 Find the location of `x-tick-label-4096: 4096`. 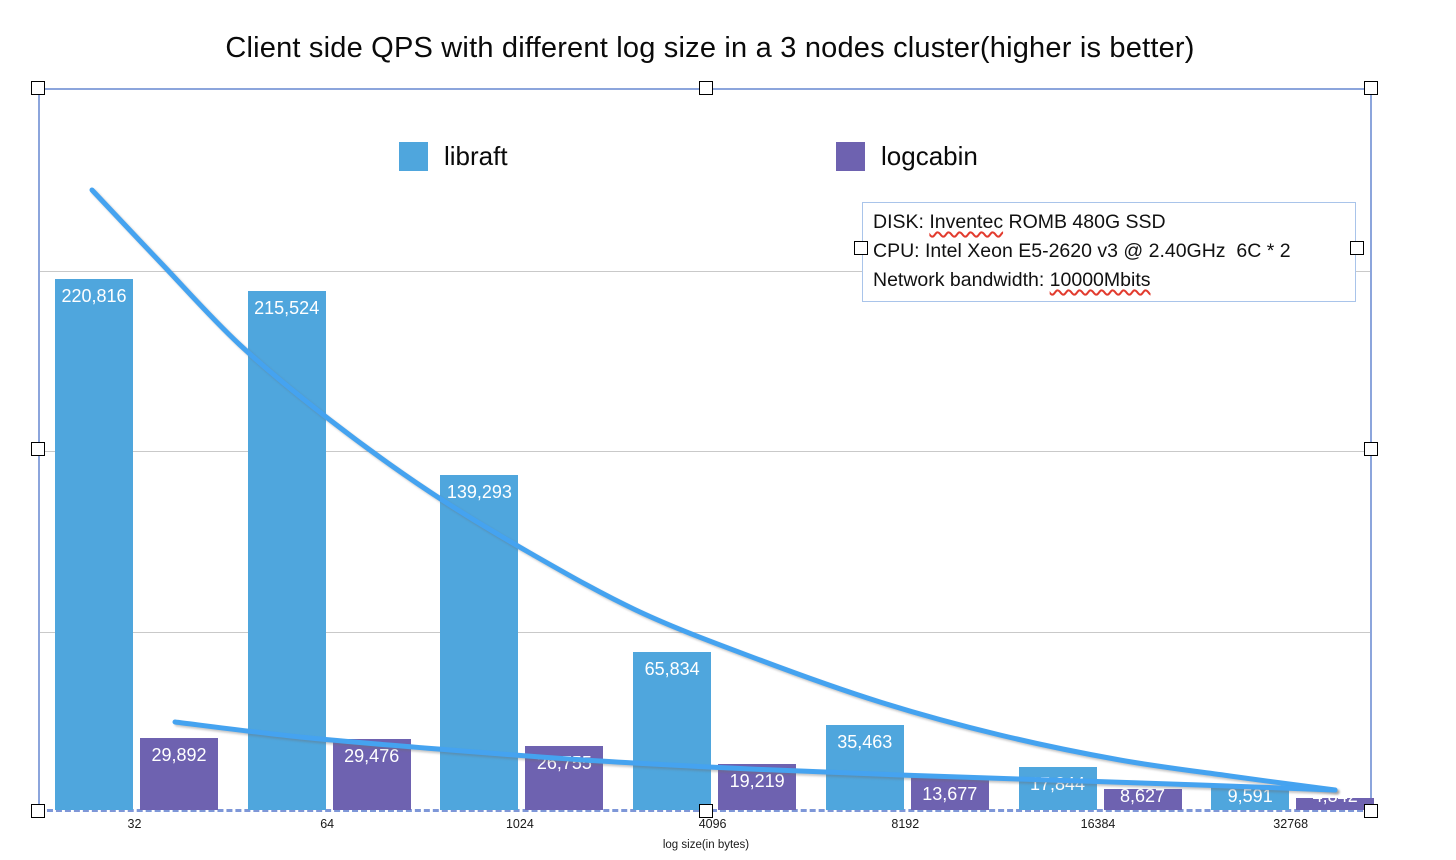

x-tick-label-4096: 4096 is located at coordinates (712, 824).